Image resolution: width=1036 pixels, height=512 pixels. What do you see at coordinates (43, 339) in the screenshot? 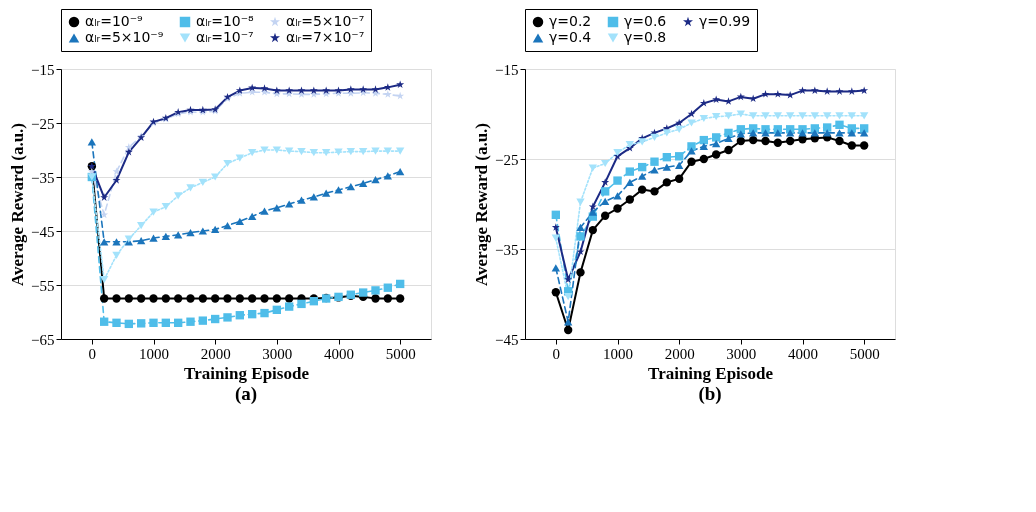
I see `y-tick-label: −65` at bounding box center [43, 339].